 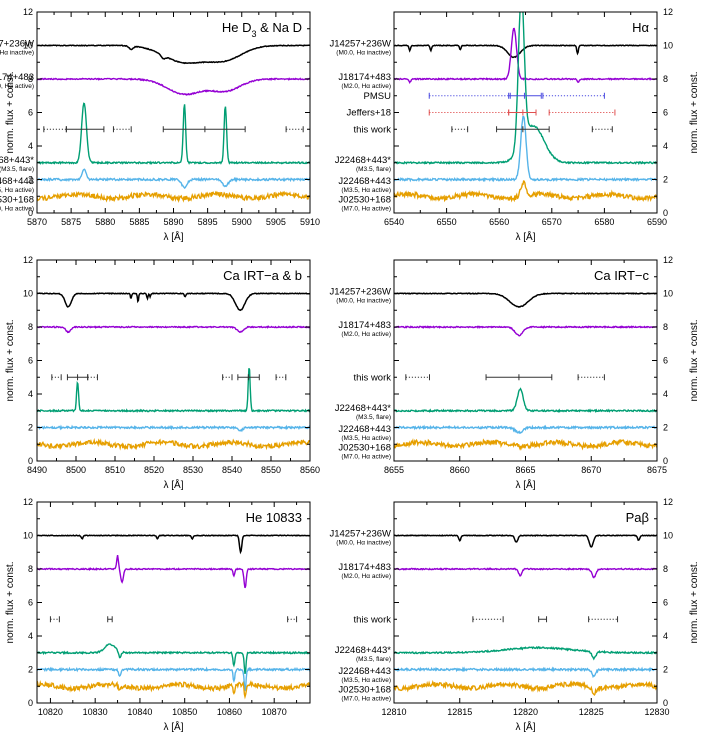 I want to click on star-label-subtitle: (M7.0, Hα active), so click(x=17, y=208).